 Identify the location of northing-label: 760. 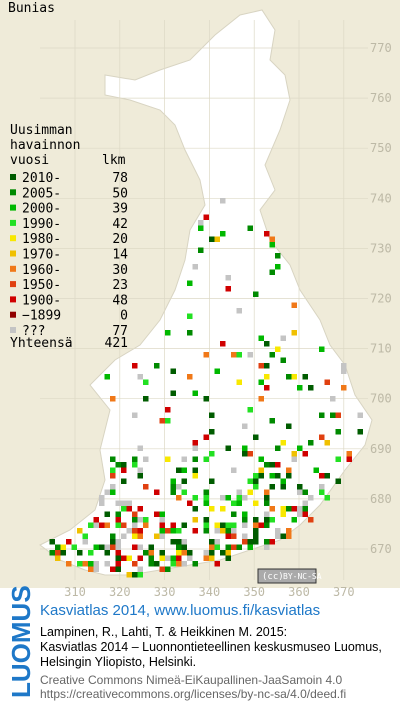
(381, 98).